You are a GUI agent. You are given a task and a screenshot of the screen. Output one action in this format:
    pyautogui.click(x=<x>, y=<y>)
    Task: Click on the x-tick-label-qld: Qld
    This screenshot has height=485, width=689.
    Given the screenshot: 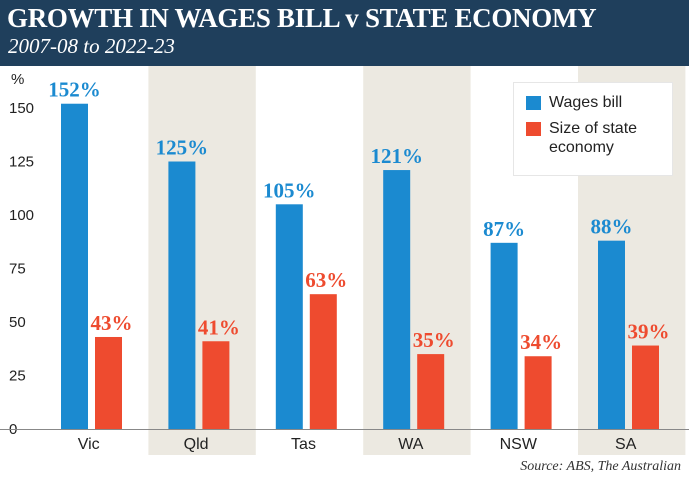 What is the action you would take?
    pyautogui.click(x=196, y=444)
    